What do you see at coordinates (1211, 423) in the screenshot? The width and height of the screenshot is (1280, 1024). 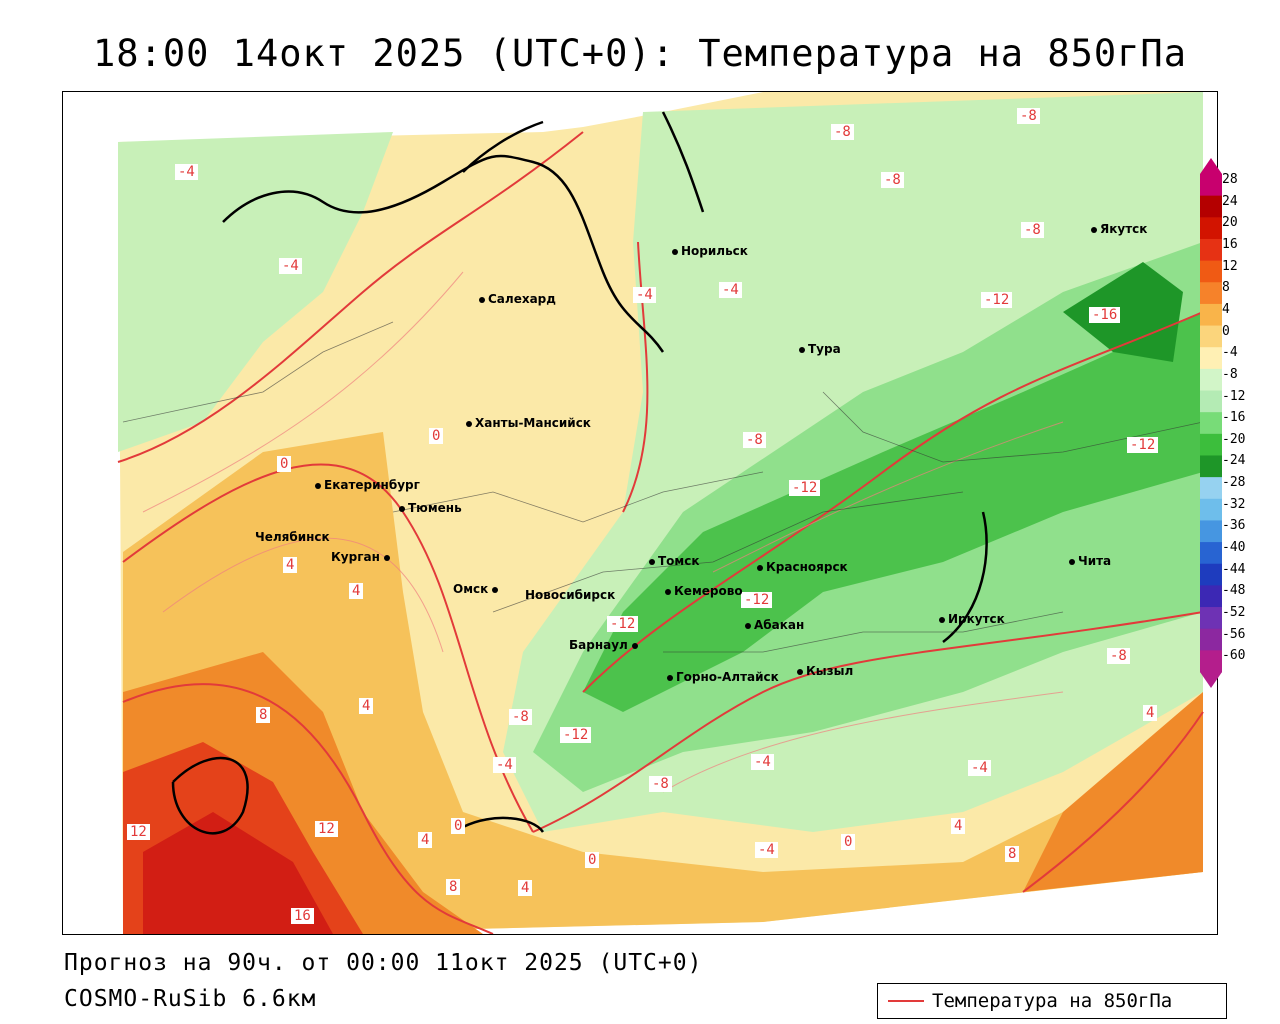 I see `colorbar-segments` at bounding box center [1211, 423].